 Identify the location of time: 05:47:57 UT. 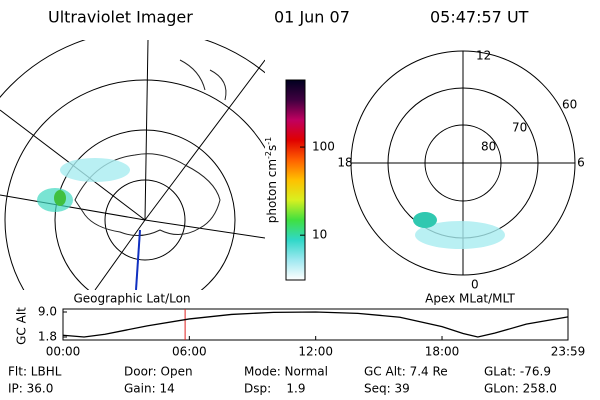
(479, 17).